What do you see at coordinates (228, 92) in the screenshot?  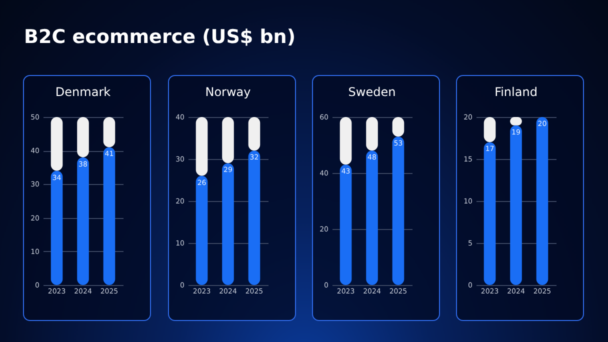 I see `chart-title: Norway` at bounding box center [228, 92].